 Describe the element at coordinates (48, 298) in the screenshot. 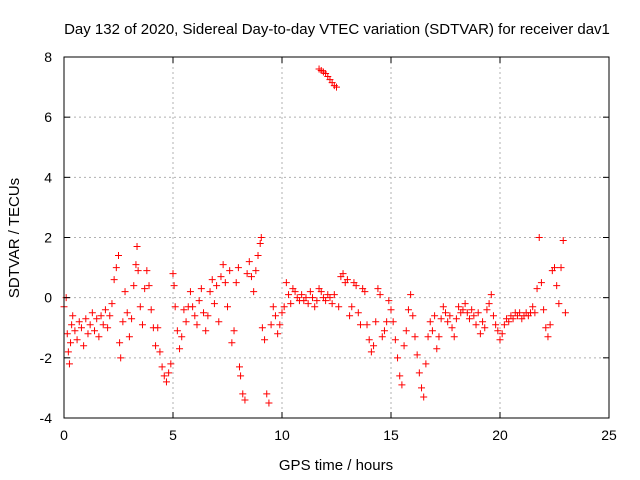

I see `y-tick-label: 0` at that location.